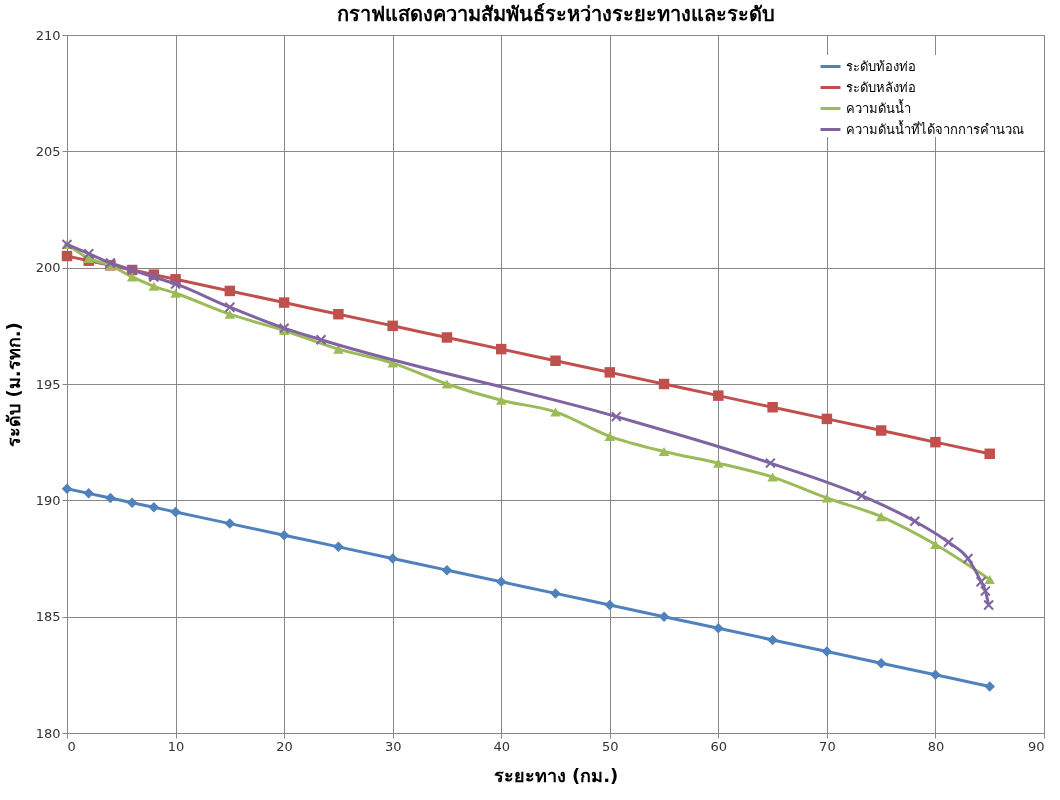 The width and height of the screenshot is (1060, 800). What do you see at coordinates (827, 746) in the screenshot?
I see `x-tick-label: 70` at bounding box center [827, 746].